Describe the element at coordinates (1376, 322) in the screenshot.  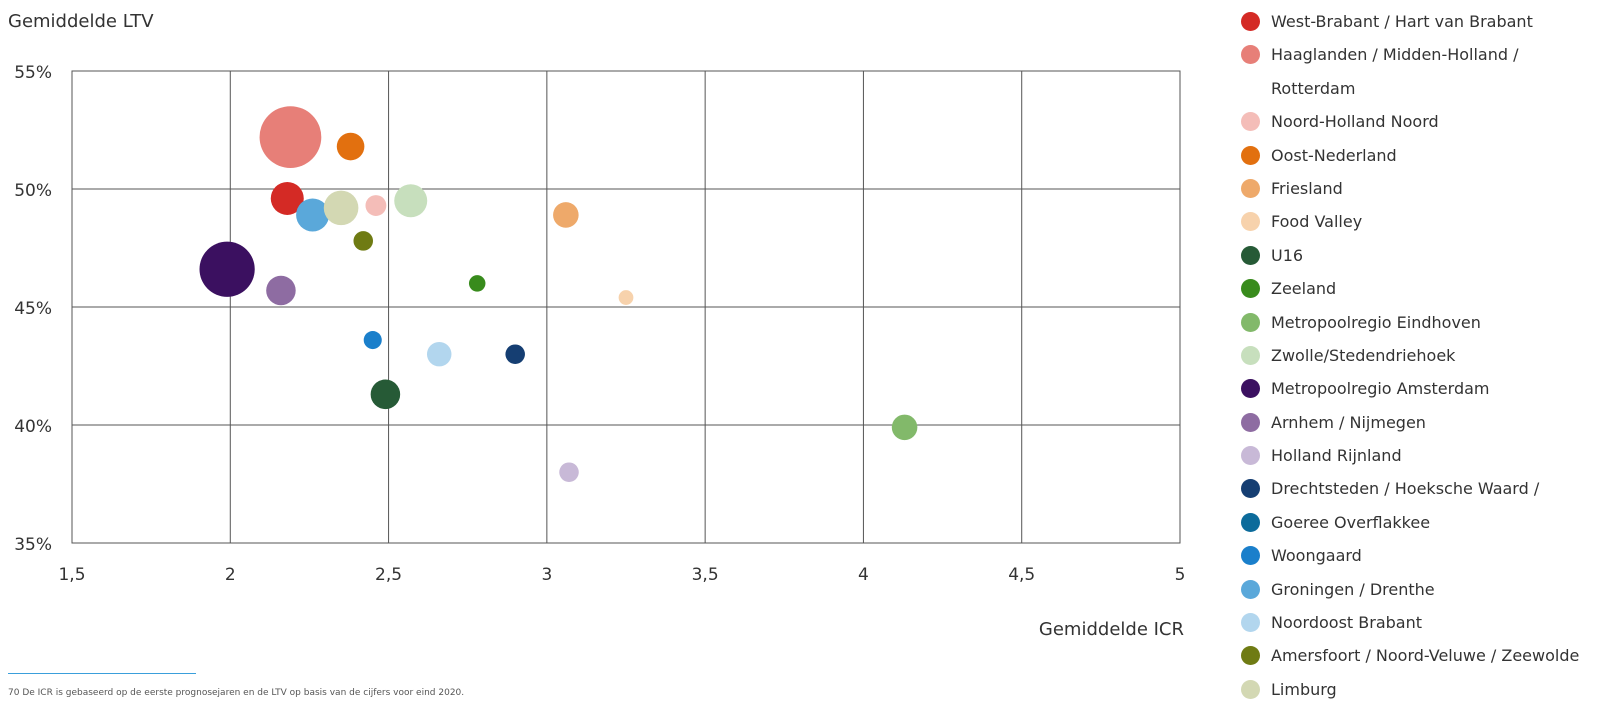
I see `legend-label: Metropoolregio Eindhoven` at that location.